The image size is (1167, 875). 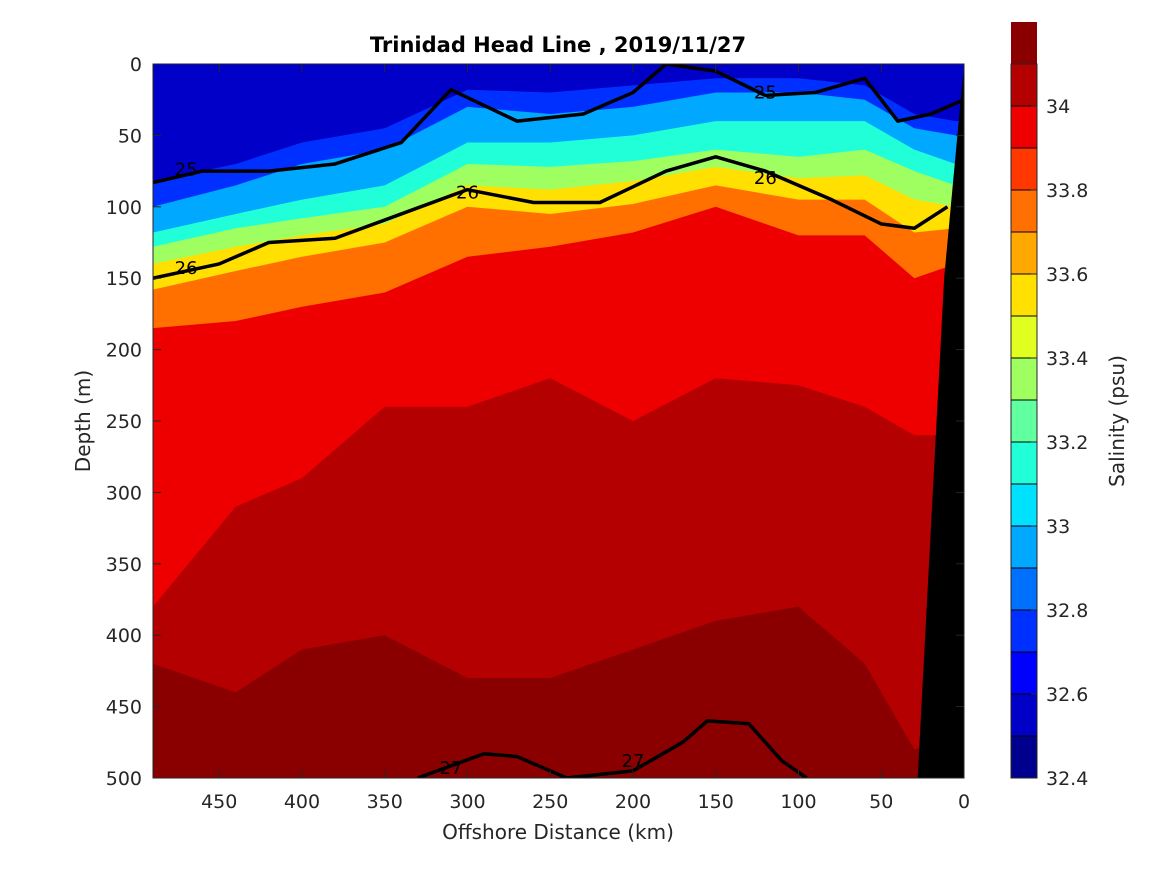 What do you see at coordinates (1117, 421) in the screenshot?
I see `colorbar-title: Salinity (psu)` at bounding box center [1117, 421].